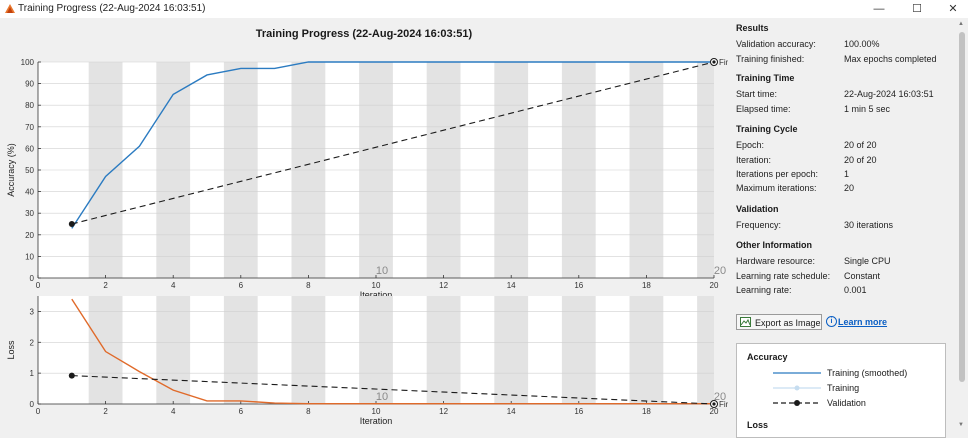  Describe the element at coordinates (797, 403) in the screenshot. I see `legend-validation-swatch` at that location.